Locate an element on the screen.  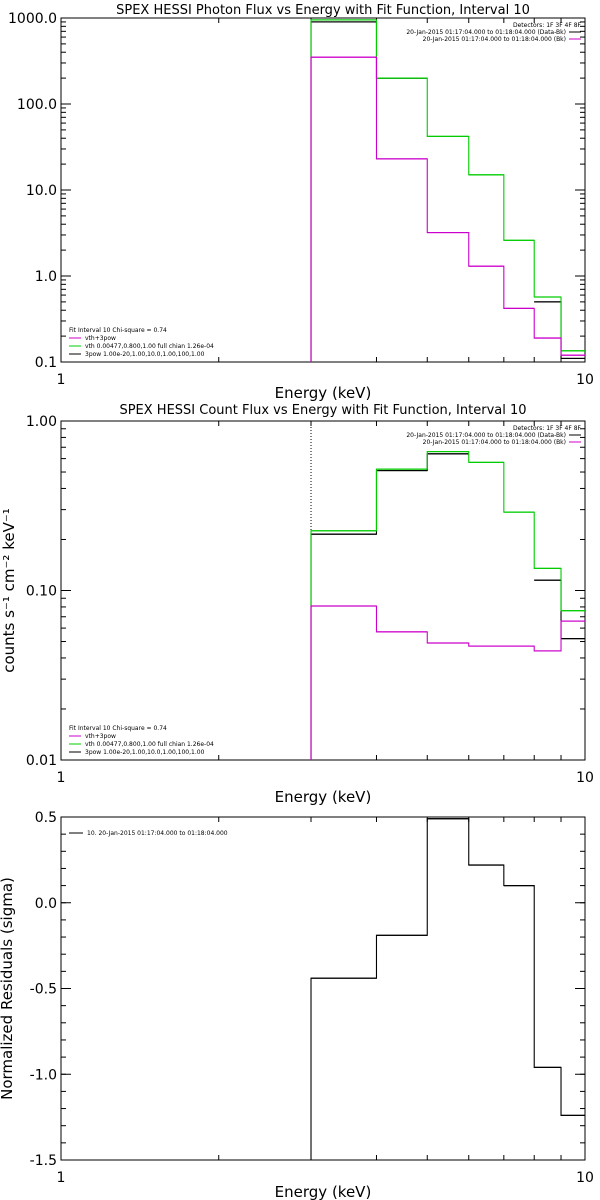
y-tick-label: 0.1 is located at coordinates (46, 363).